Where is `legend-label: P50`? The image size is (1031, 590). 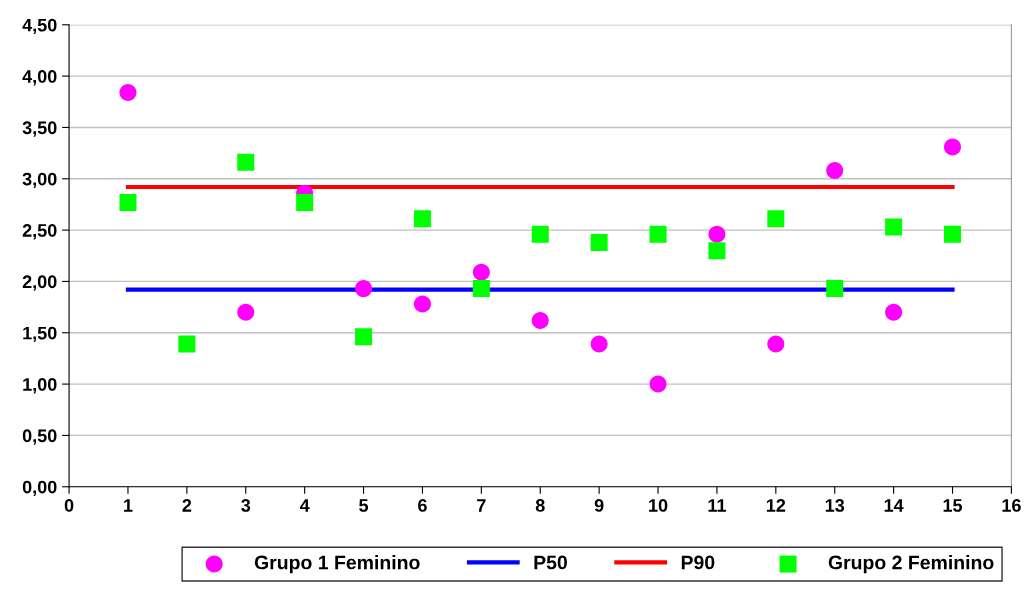 legend-label: P50 is located at coordinates (550, 562).